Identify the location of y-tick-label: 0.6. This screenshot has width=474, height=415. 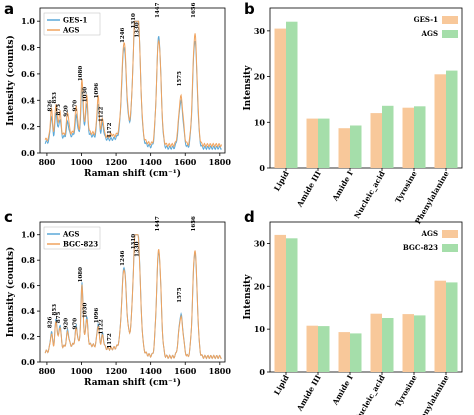
(28, 286).